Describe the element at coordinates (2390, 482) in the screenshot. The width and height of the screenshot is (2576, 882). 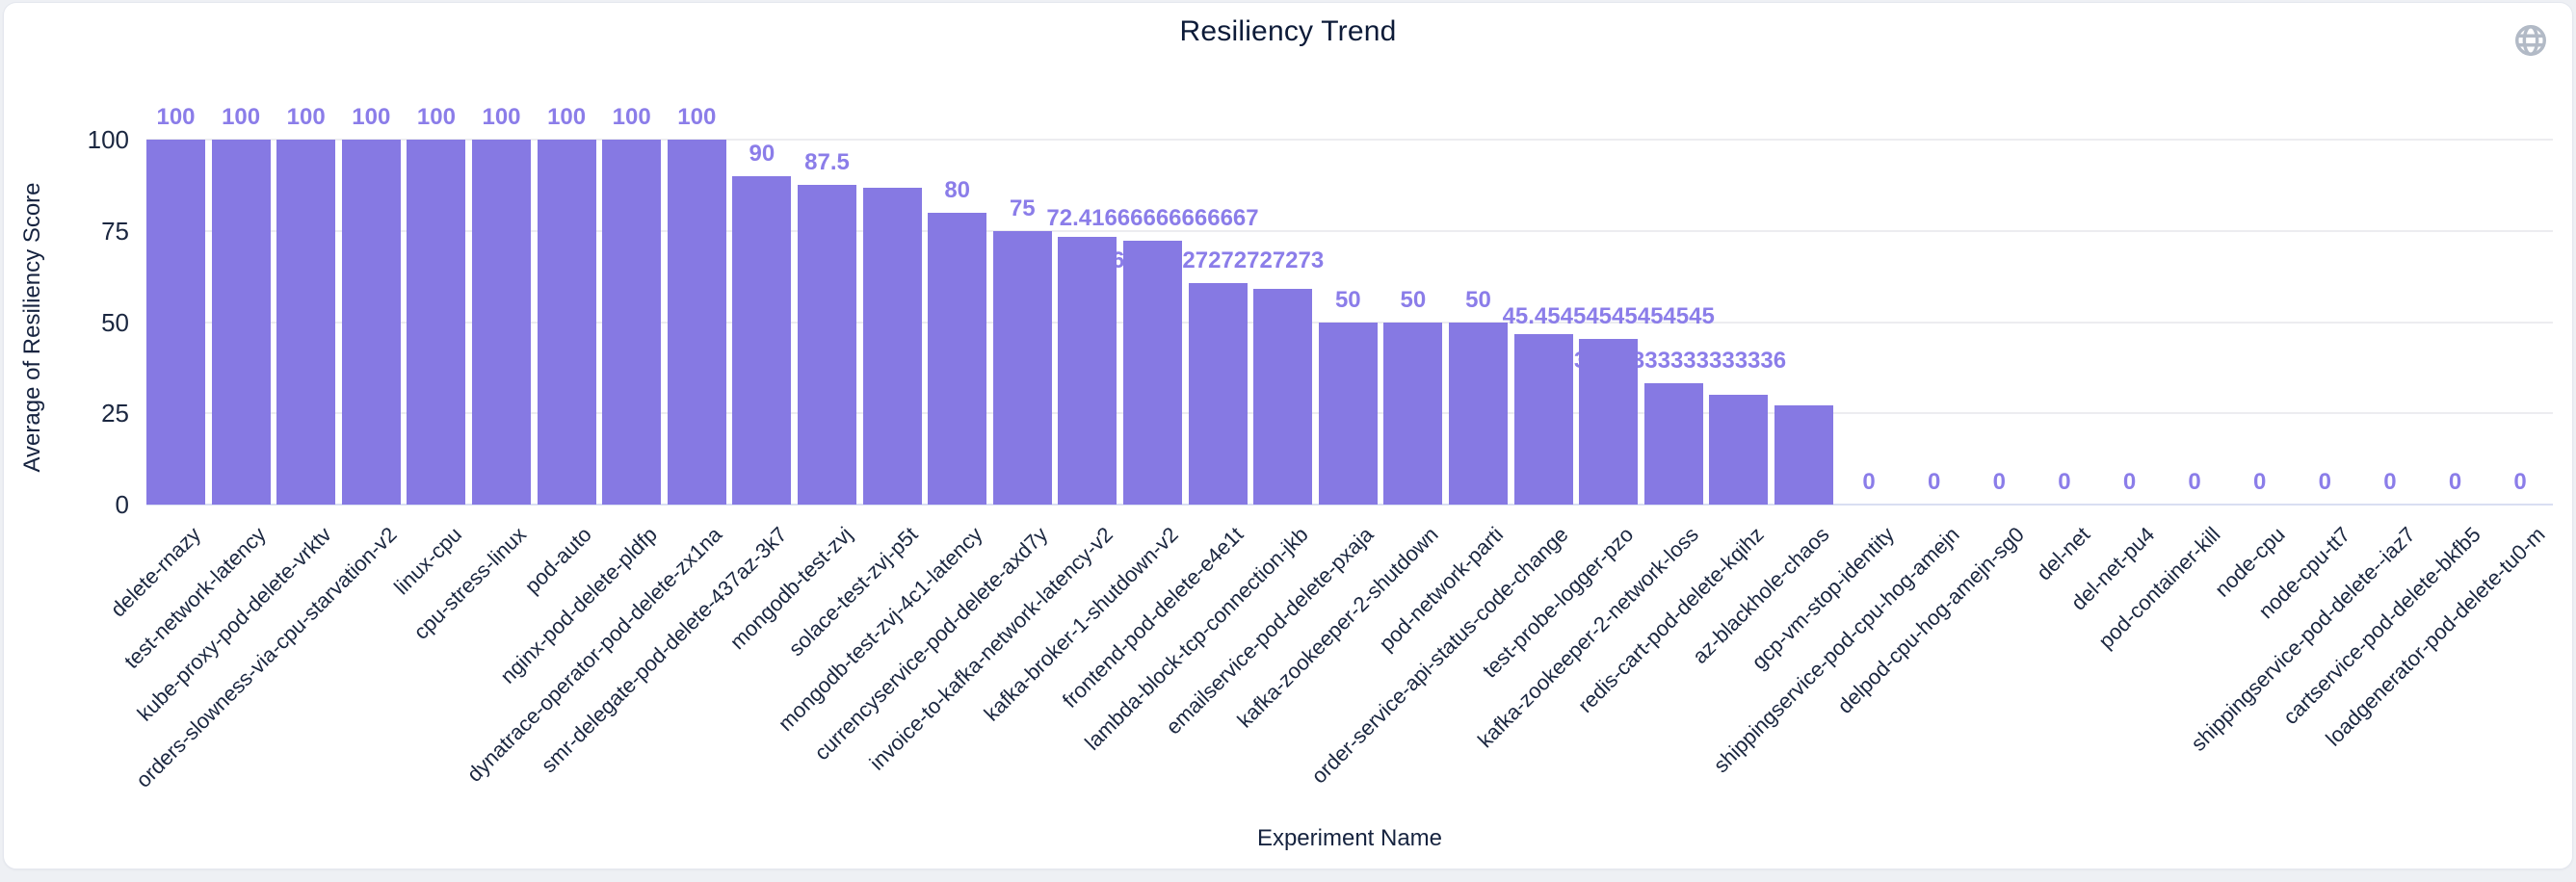
I see `value-label-shippingservice-pod-delete--iaz7: 0` at that location.